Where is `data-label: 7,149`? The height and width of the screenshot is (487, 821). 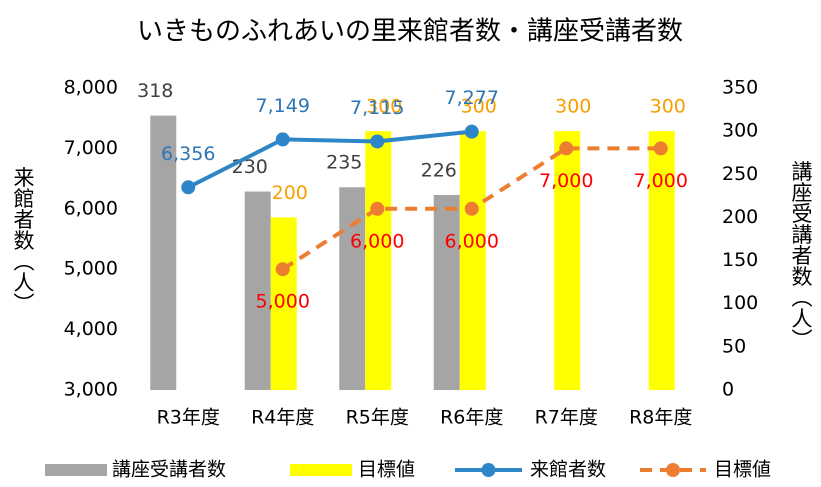
data-label: 7,149 is located at coordinates (283, 106).